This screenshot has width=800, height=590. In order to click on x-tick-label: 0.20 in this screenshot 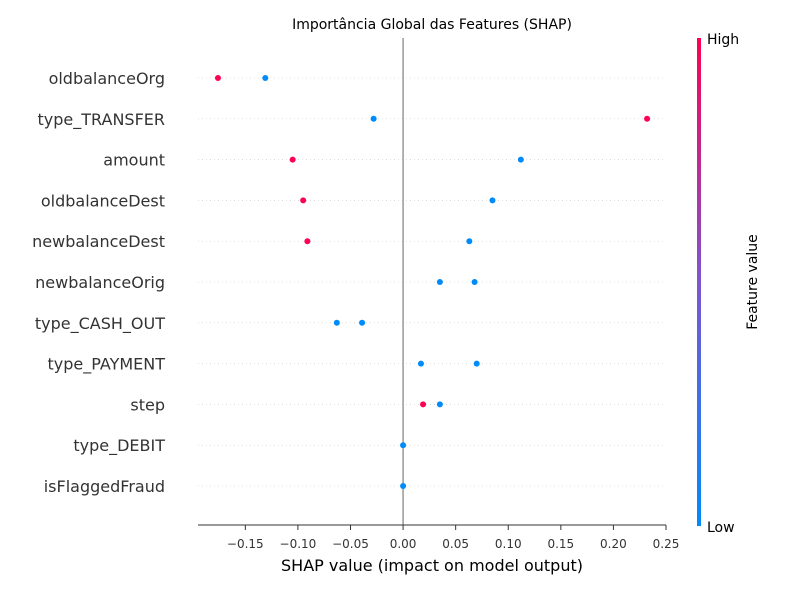, I will do `click(613, 544)`.